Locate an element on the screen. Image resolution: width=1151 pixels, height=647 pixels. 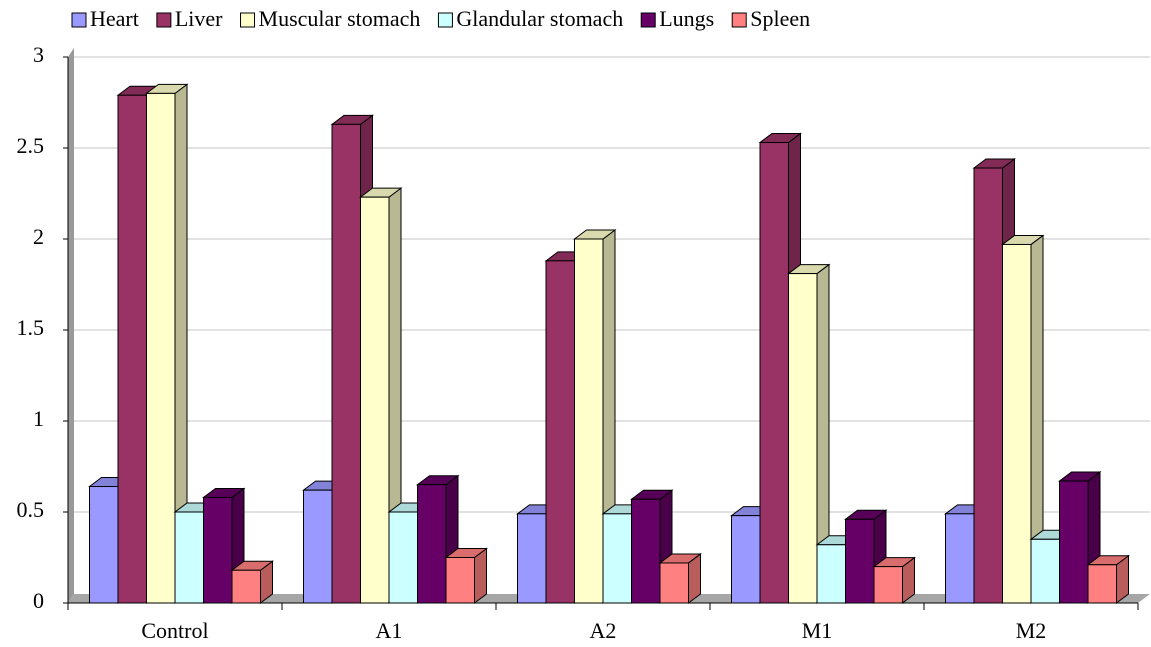
legend-label: Lungs is located at coordinates (686, 18).